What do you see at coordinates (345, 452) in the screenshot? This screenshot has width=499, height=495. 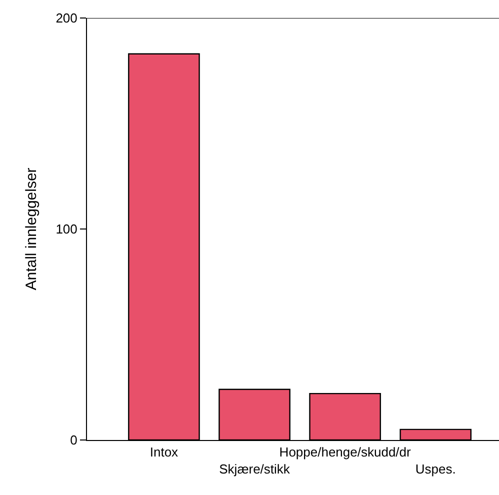 I see `x-tick-label: Hoppe/henge/skudd/dr` at bounding box center [345, 452].